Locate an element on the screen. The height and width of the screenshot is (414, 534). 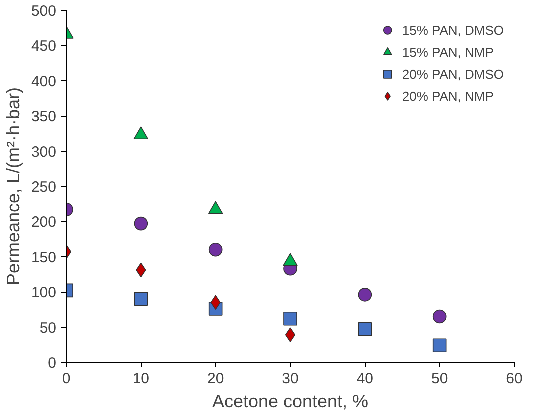
x-tick-label: 60 is located at coordinates (514, 379).